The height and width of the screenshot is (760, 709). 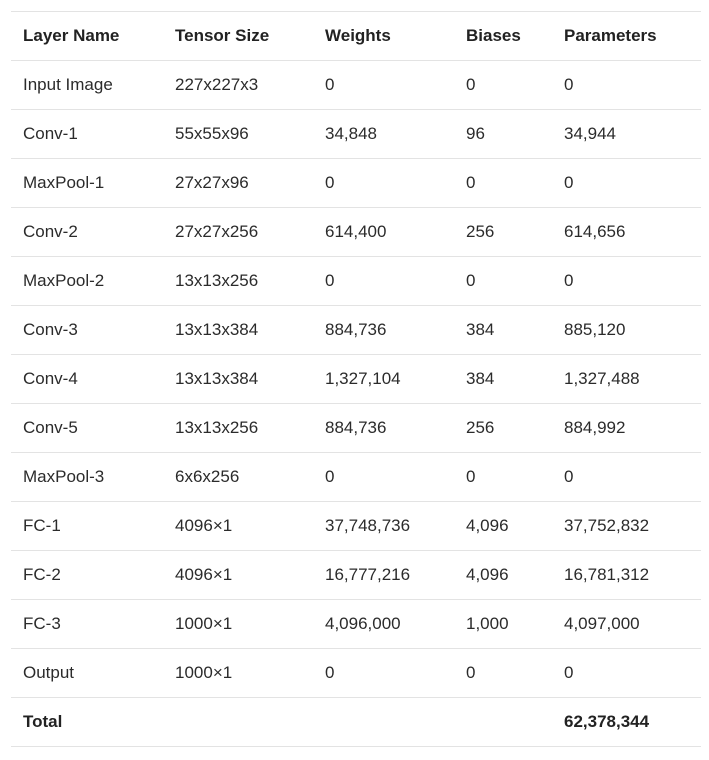 What do you see at coordinates (238, 477) in the screenshot?
I see `cell-tensor-size: 6x6x256` at bounding box center [238, 477].